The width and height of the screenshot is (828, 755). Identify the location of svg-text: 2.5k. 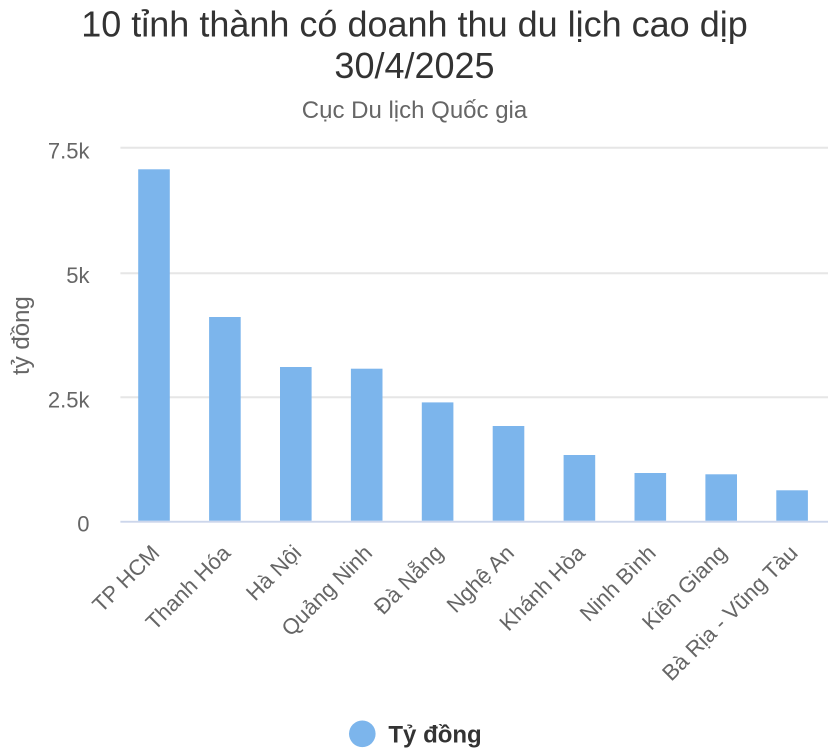
(69, 399).